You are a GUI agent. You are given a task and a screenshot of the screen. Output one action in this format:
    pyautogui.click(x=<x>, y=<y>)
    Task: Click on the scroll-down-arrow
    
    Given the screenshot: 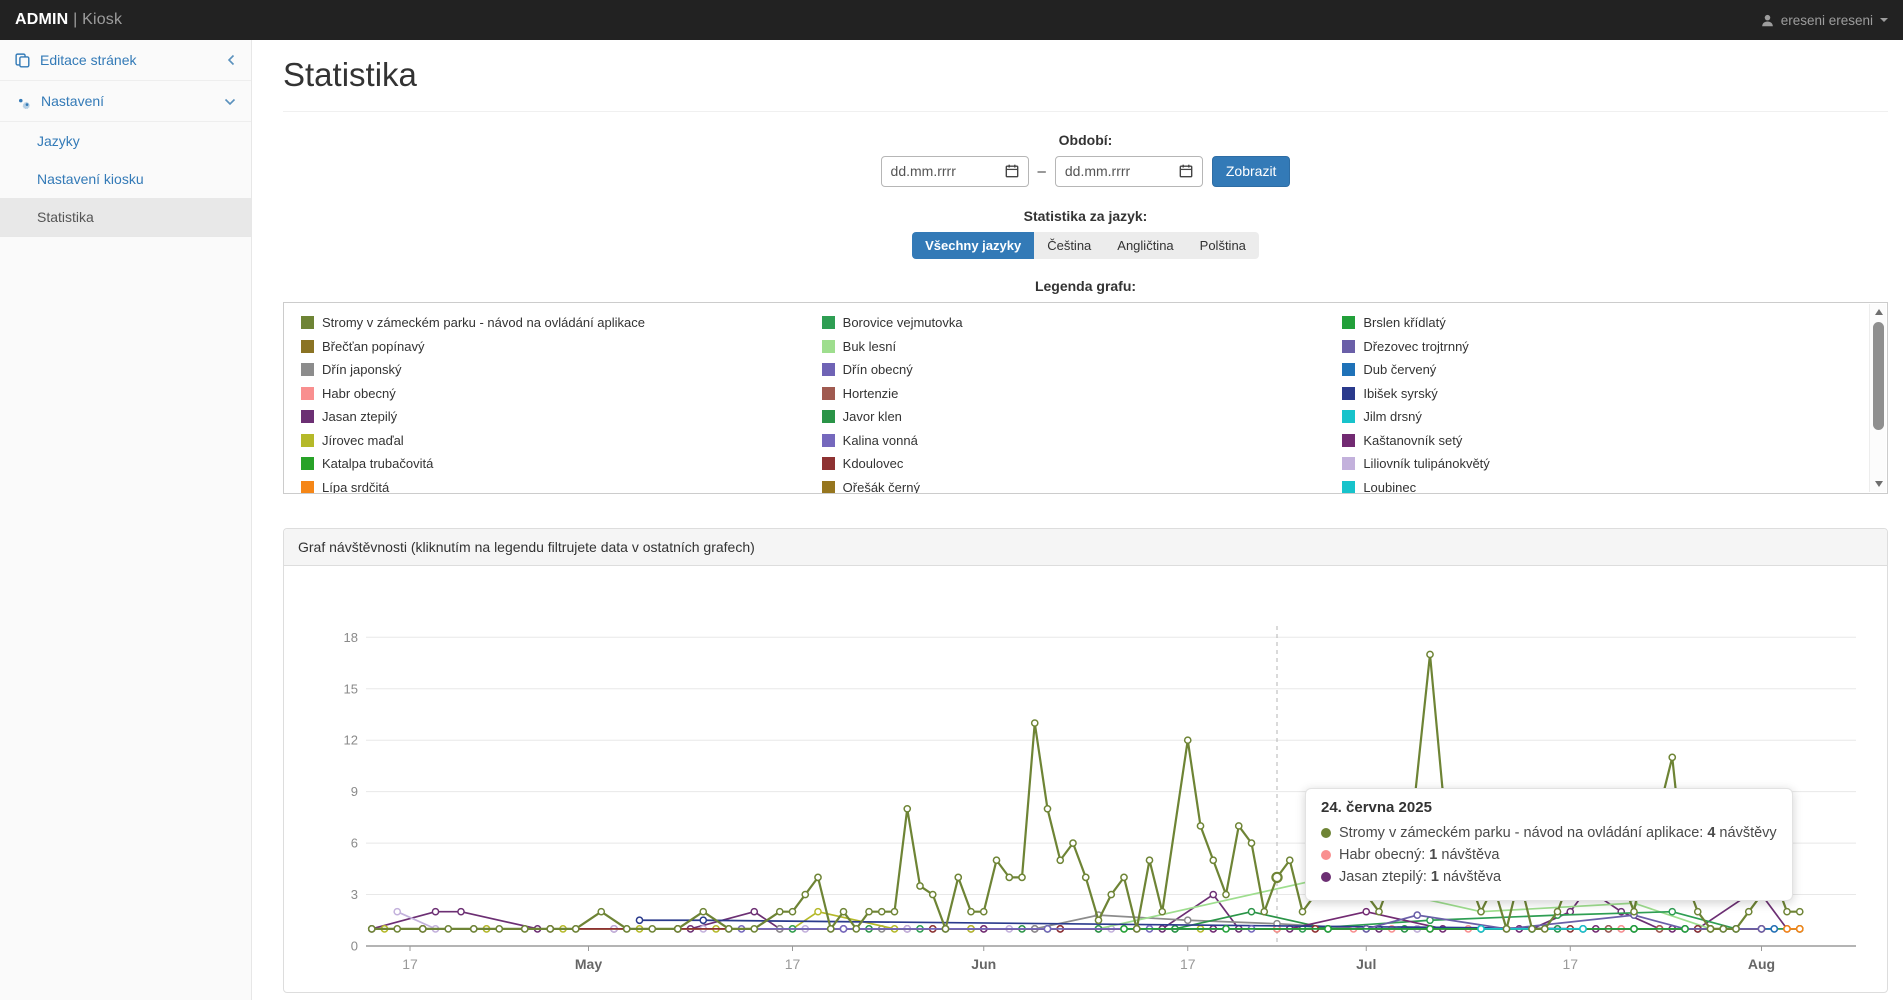 What is the action you would take?
    pyautogui.click(x=1878, y=484)
    